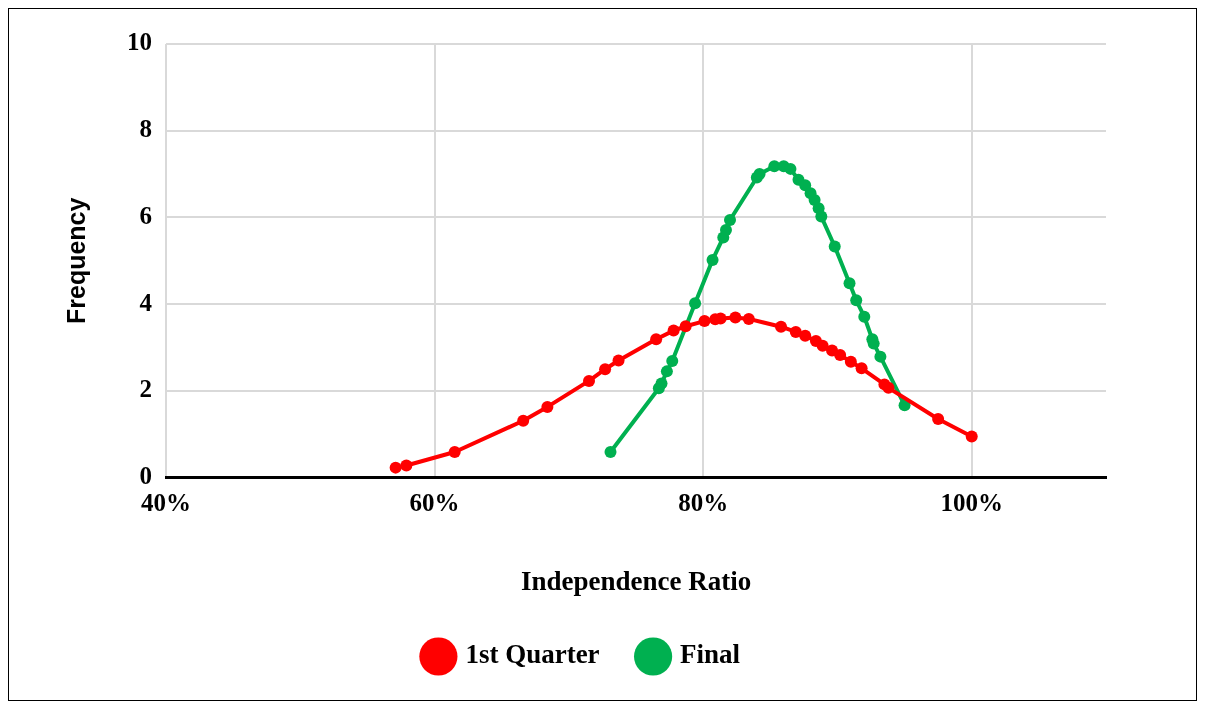  What do you see at coordinates (145, 476) in the screenshot?
I see `y-tick-label: 0` at bounding box center [145, 476].